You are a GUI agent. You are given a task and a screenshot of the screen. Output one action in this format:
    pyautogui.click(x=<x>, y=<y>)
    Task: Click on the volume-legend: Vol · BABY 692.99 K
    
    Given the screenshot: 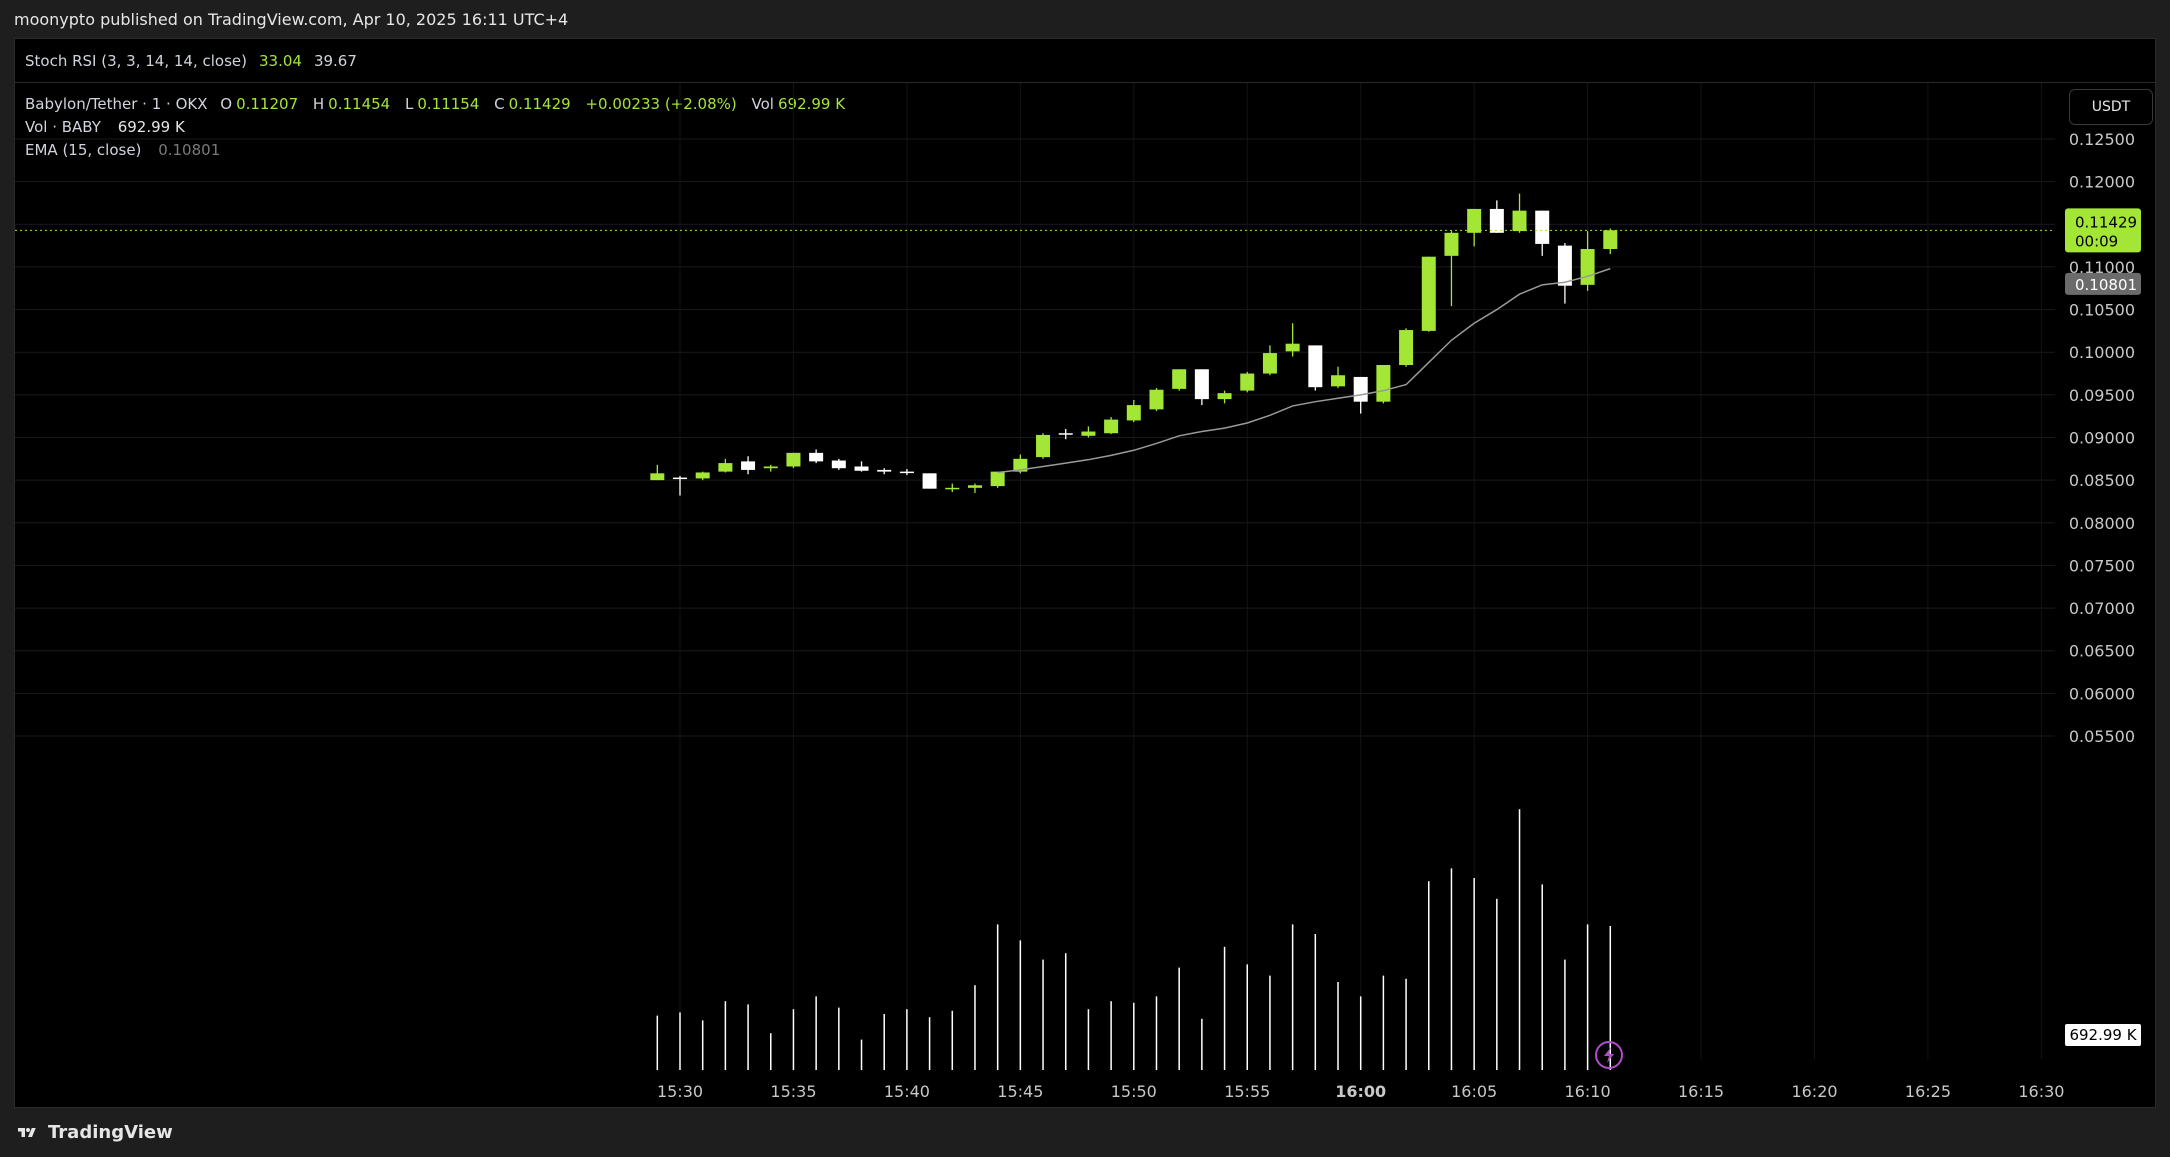 What is the action you would take?
    pyautogui.click(x=107, y=127)
    